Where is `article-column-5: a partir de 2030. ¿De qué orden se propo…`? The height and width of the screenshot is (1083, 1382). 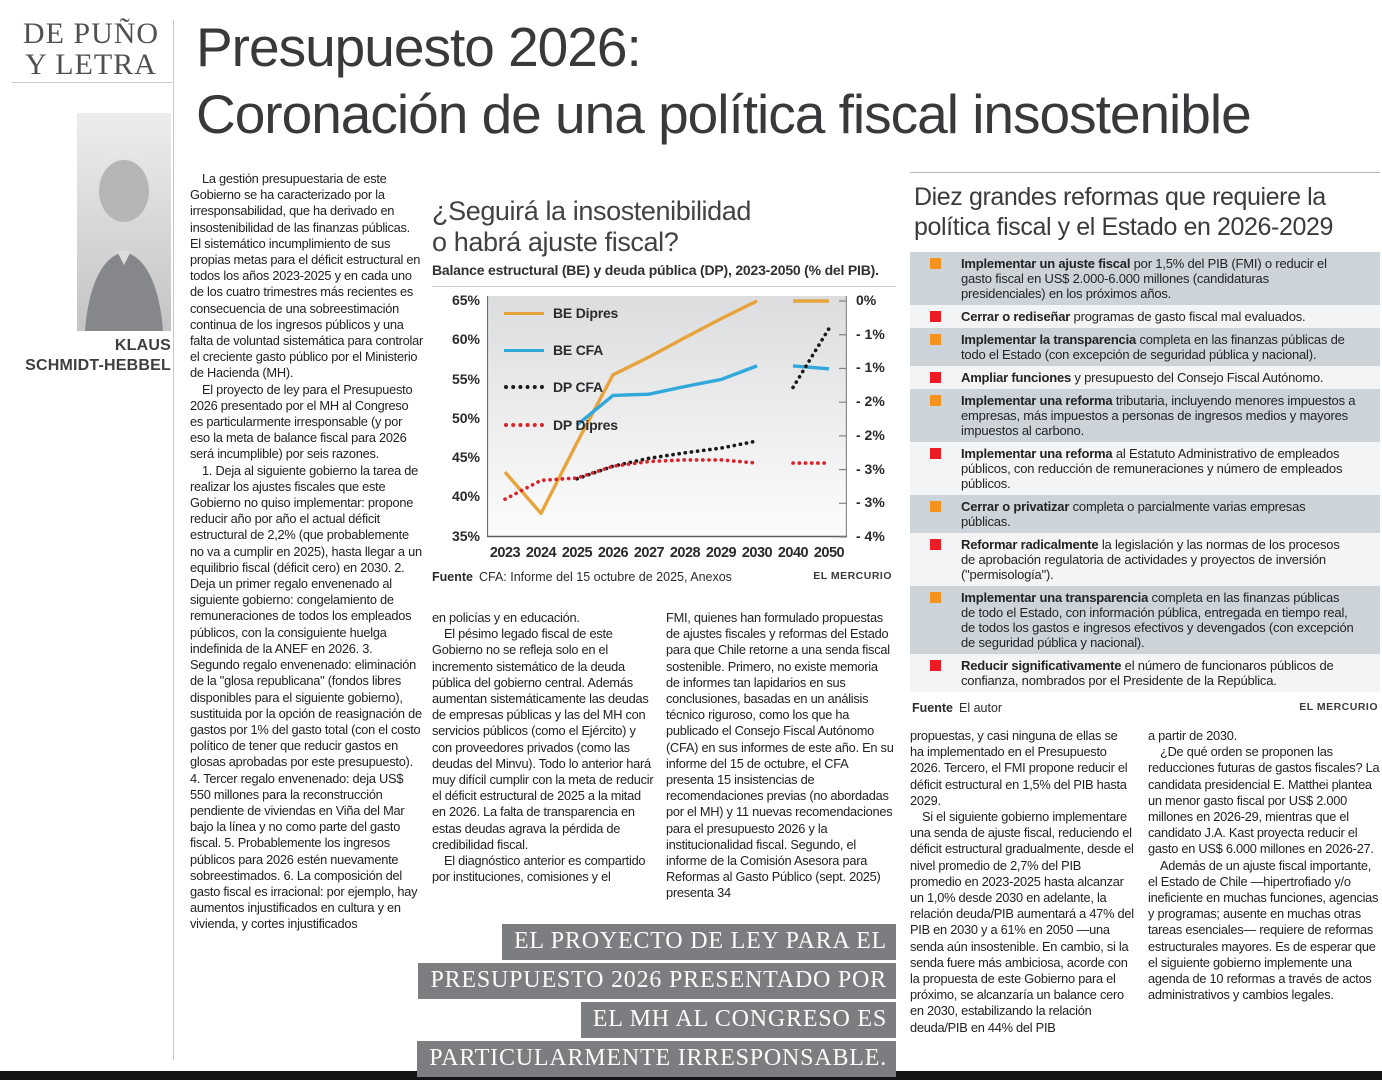 article-column-5: a partir de 2030. ¿De qué orden se propo… is located at coordinates (1265, 865).